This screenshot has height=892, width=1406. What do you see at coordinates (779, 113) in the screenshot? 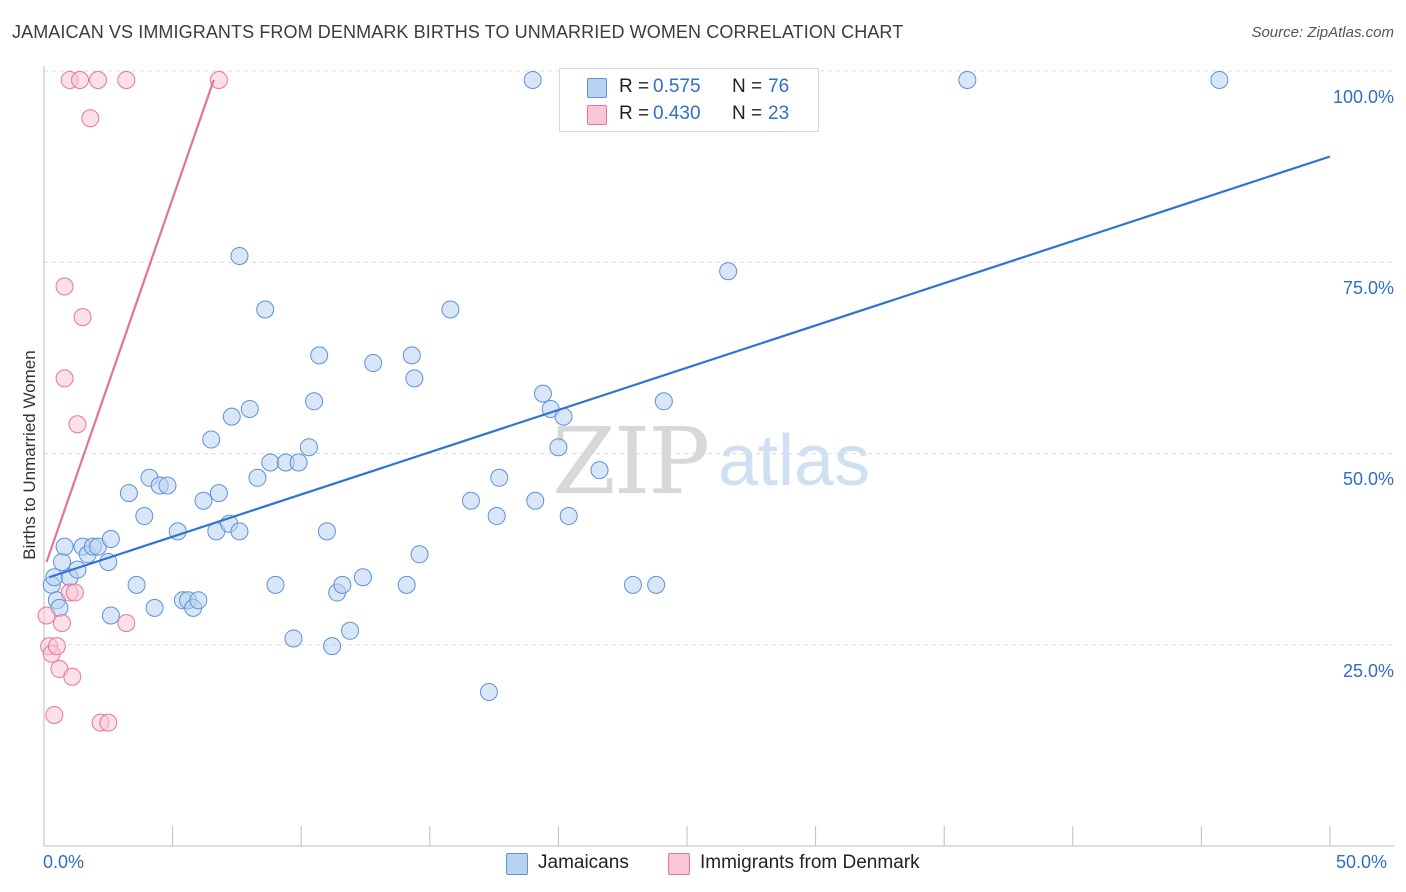
I see `n-value: 23` at bounding box center [779, 113].